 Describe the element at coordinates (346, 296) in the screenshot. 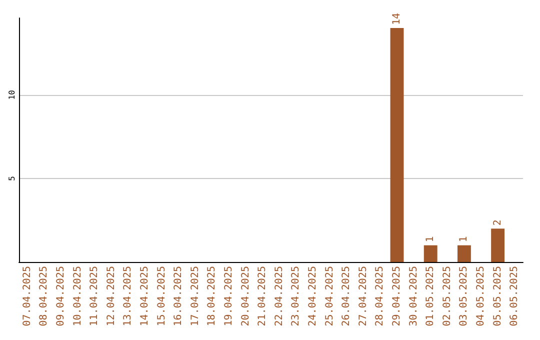

I see `x-tick-label: 26.04.2025` at that location.